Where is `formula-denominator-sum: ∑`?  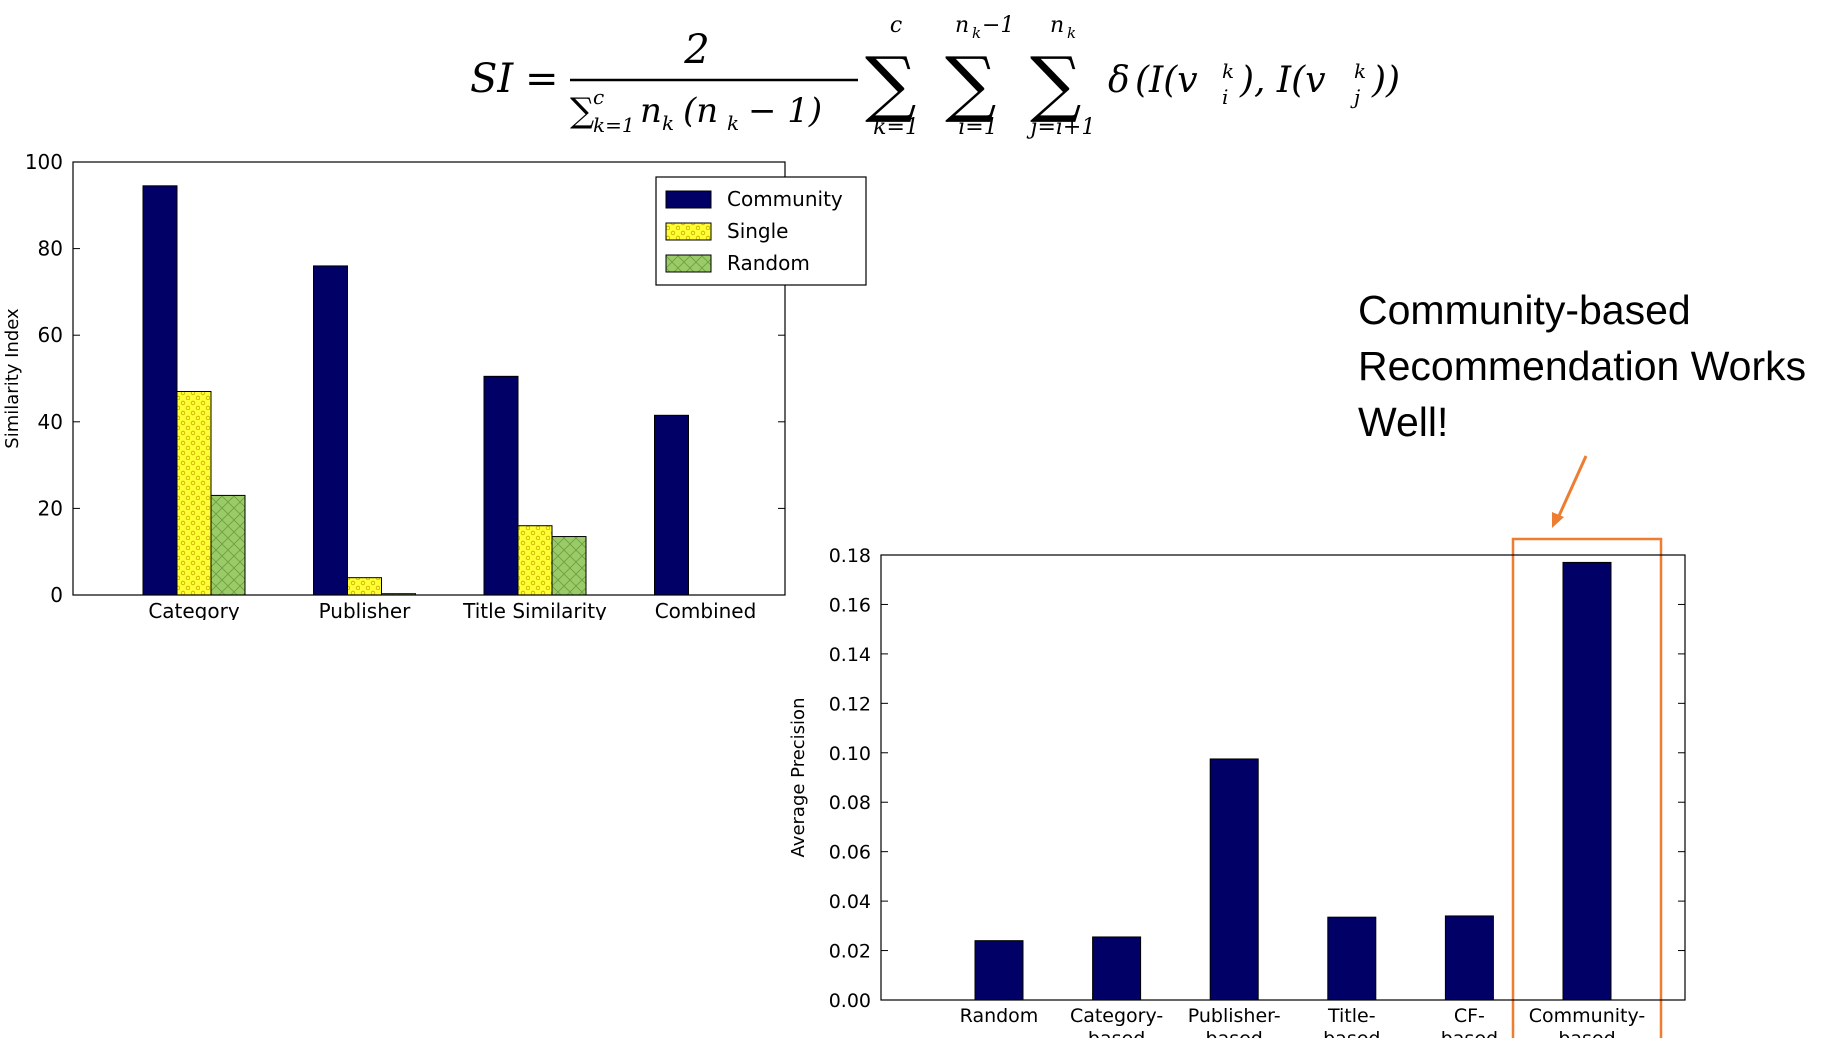
formula-denominator-sum: ∑ is located at coordinates (582, 111).